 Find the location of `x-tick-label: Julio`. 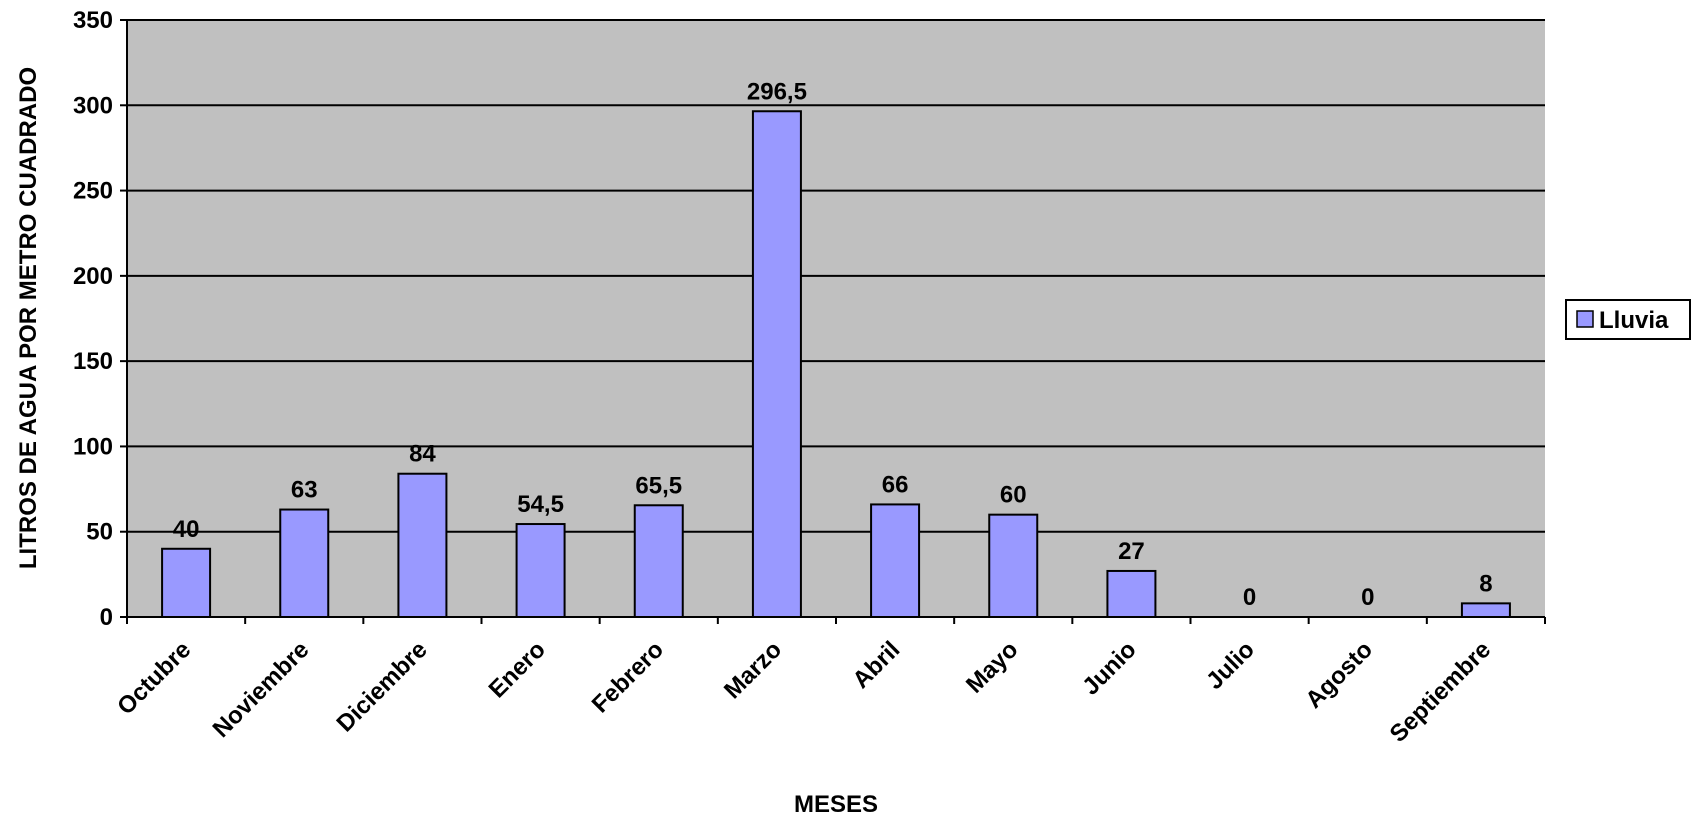

x-tick-label: Julio is located at coordinates (1230, 665).